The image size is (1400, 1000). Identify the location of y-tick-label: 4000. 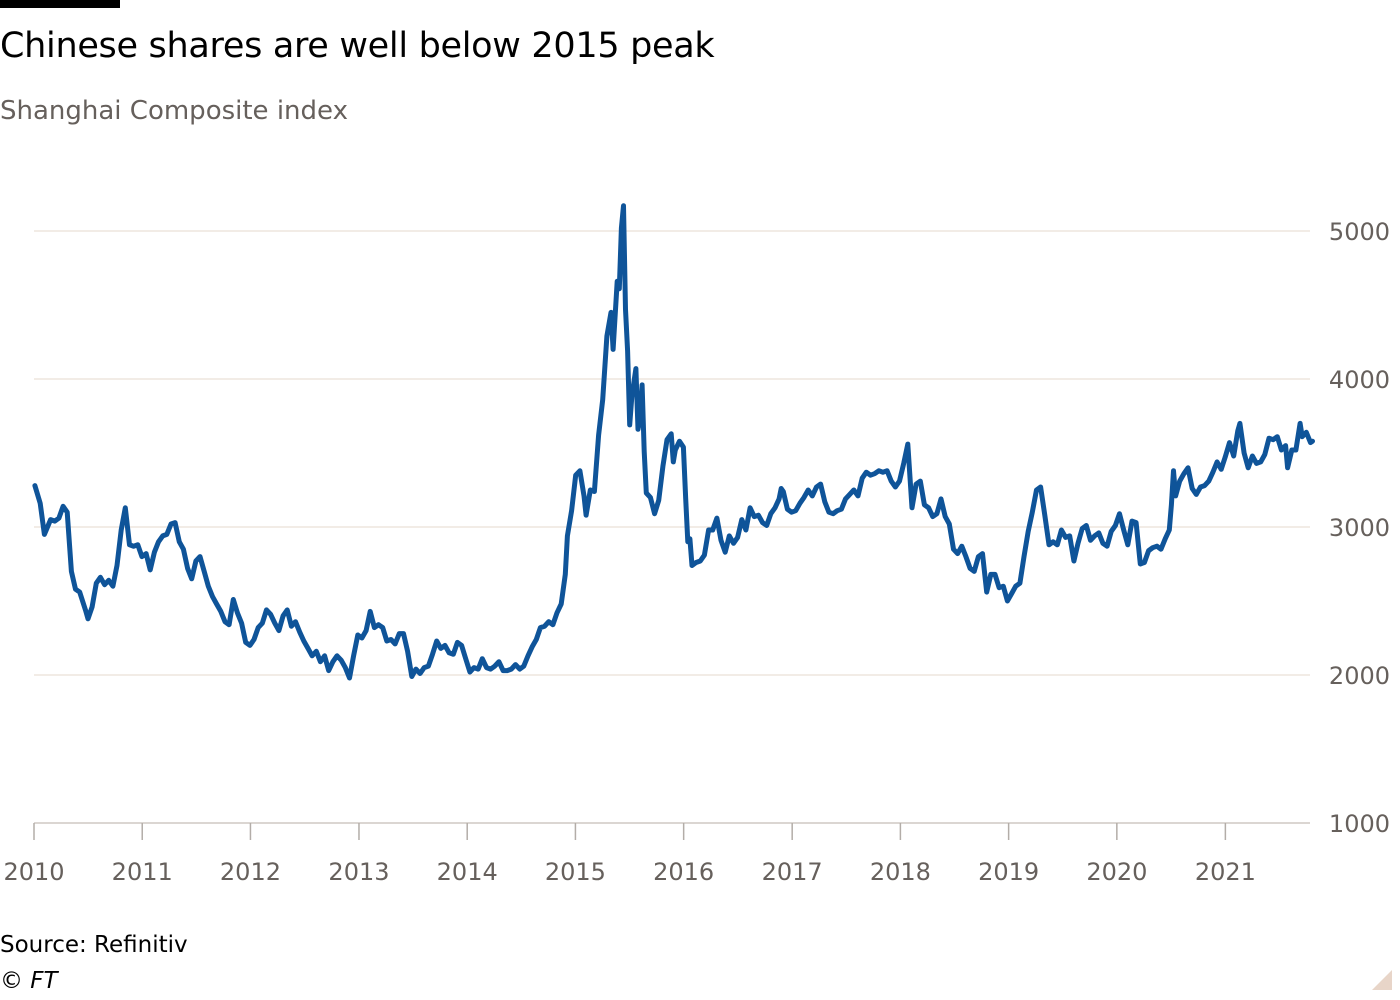
(1359, 380).